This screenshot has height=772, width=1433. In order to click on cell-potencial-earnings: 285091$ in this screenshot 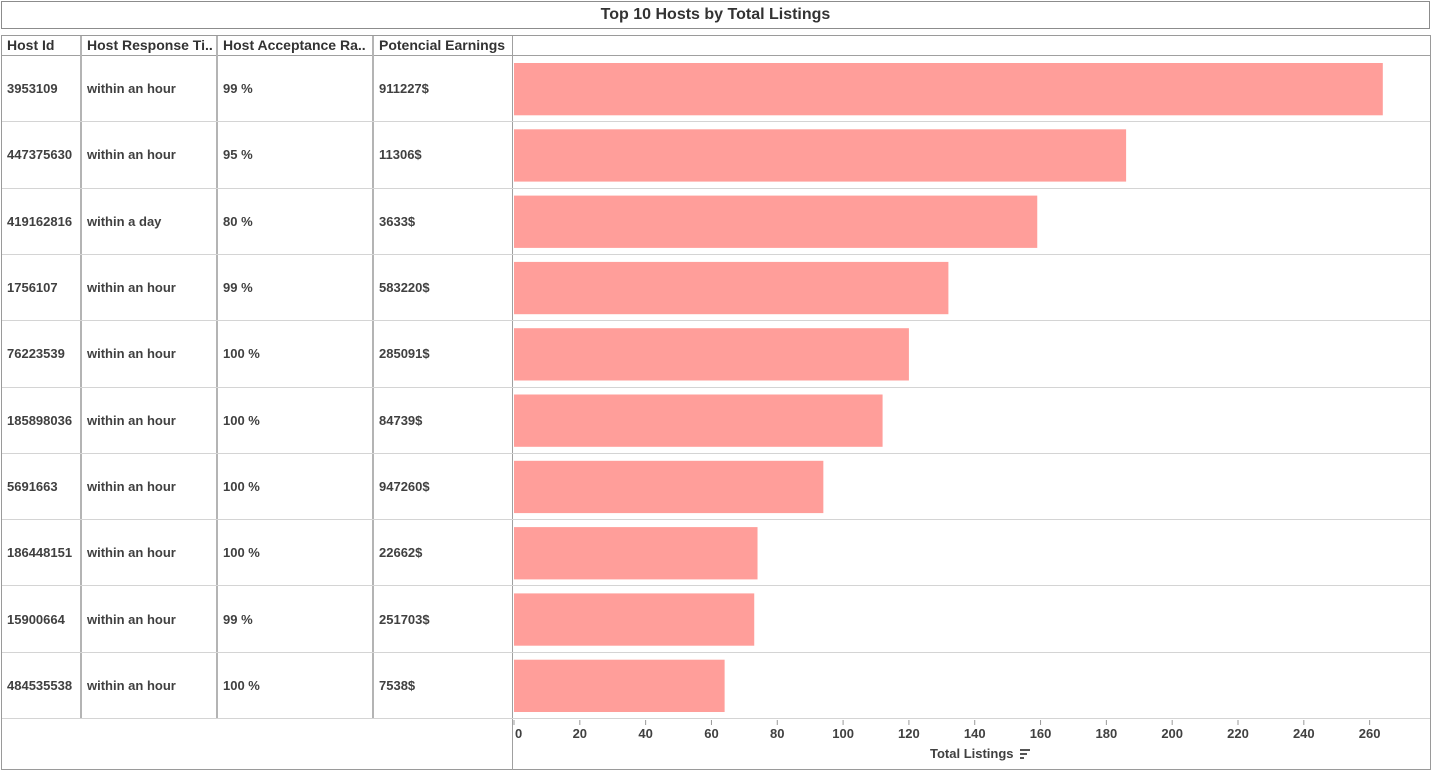, I will do `click(404, 354)`.